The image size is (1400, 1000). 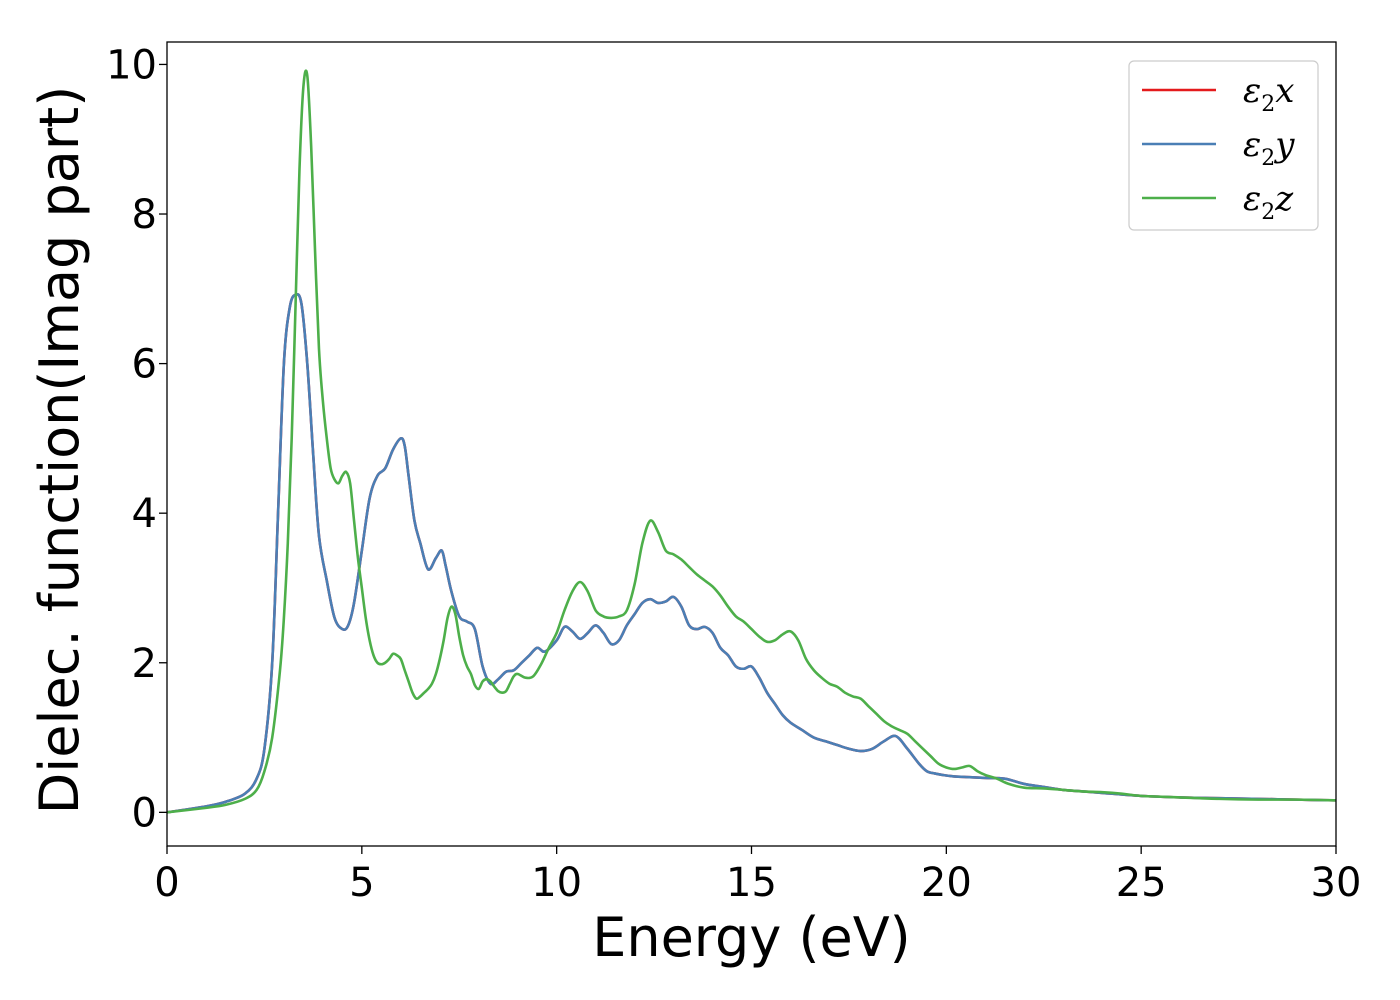 What do you see at coordinates (556, 883) in the screenshot?
I see `x-tick-label: 10` at bounding box center [556, 883].